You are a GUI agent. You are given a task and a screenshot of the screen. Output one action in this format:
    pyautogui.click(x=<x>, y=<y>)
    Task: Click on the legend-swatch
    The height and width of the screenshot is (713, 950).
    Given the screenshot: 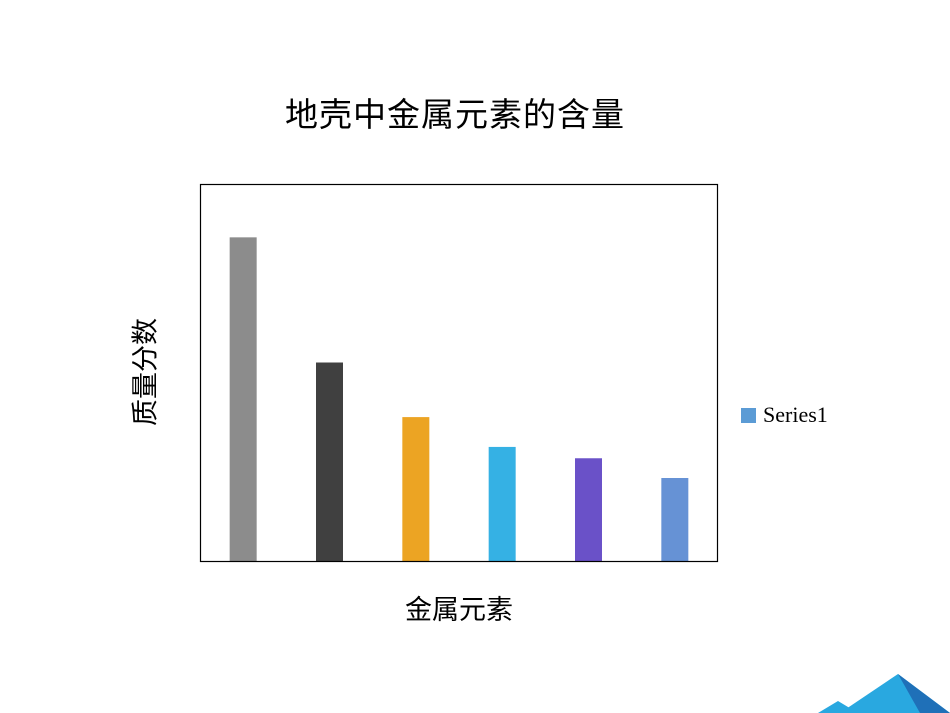 What is the action you would take?
    pyautogui.click(x=748, y=415)
    